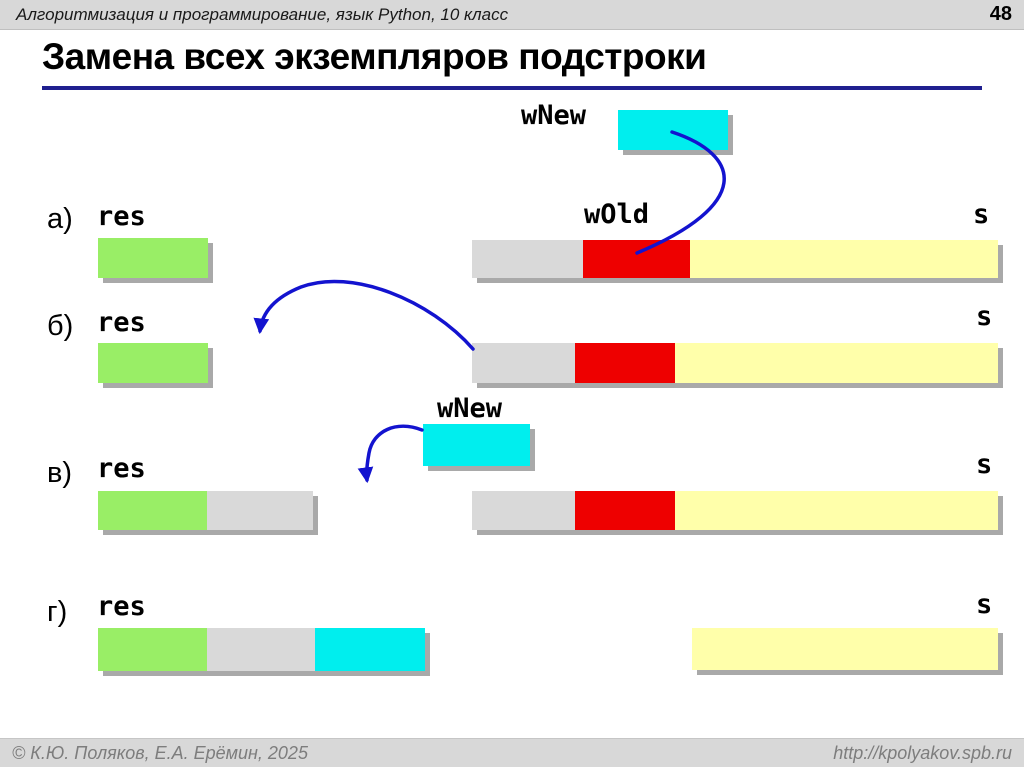 Image resolution: width=1024 pixels, height=767 pixels. What do you see at coordinates (523, 510) in the screenshot?
I see `row-v-s-gray-segment` at bounding box center [523, 510].